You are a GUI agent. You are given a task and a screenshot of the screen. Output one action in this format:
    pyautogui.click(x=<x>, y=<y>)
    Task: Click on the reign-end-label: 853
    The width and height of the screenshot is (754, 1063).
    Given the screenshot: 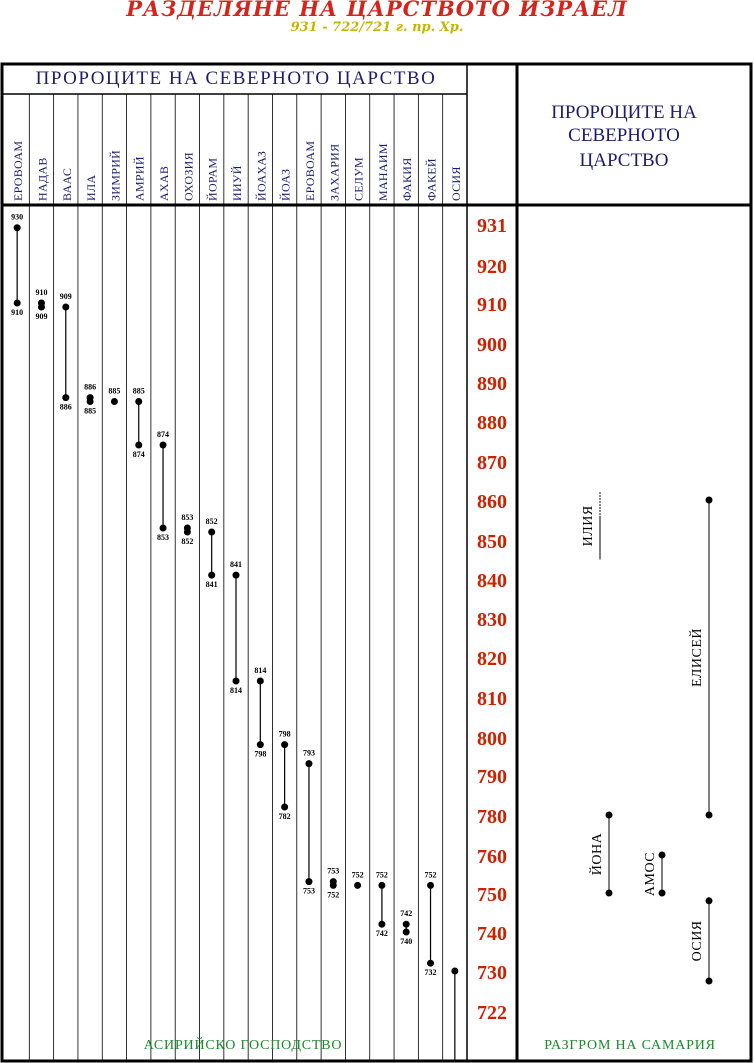 What is the action you would take?
    pyautogui.click(x=163, y=537)
    